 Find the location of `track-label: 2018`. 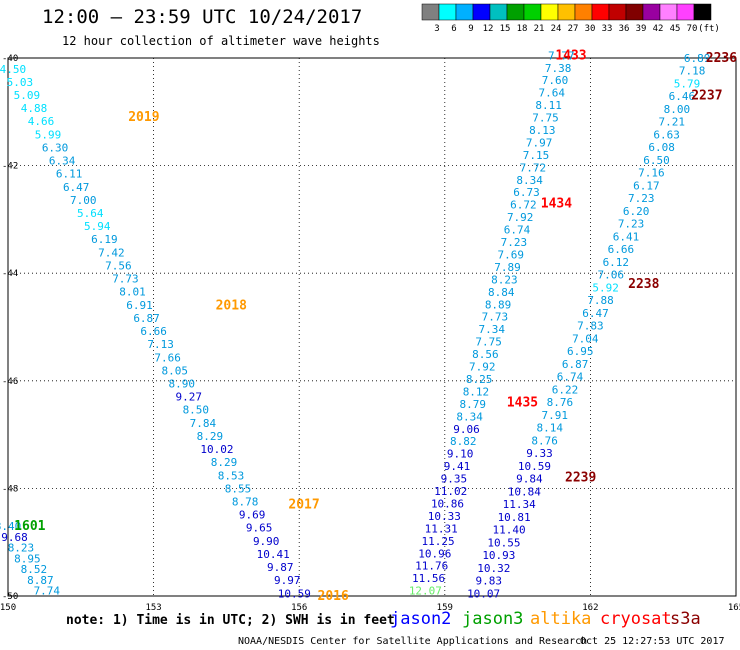

track-label: 2018 is located at coordinates (231, 305).